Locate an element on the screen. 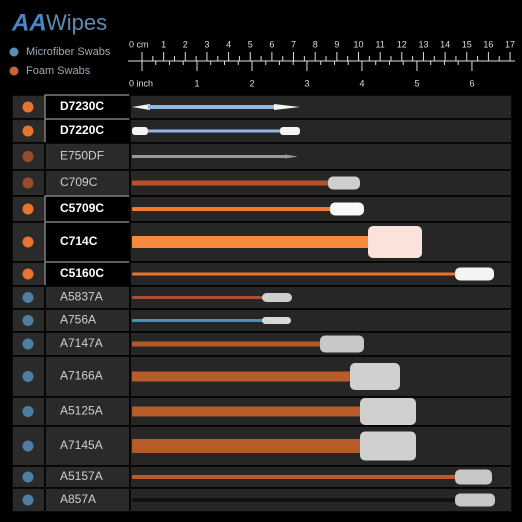 The width and height of the screenshot is (522, 522). inch-tick-label: 5 is located at coordinates (416, 83).